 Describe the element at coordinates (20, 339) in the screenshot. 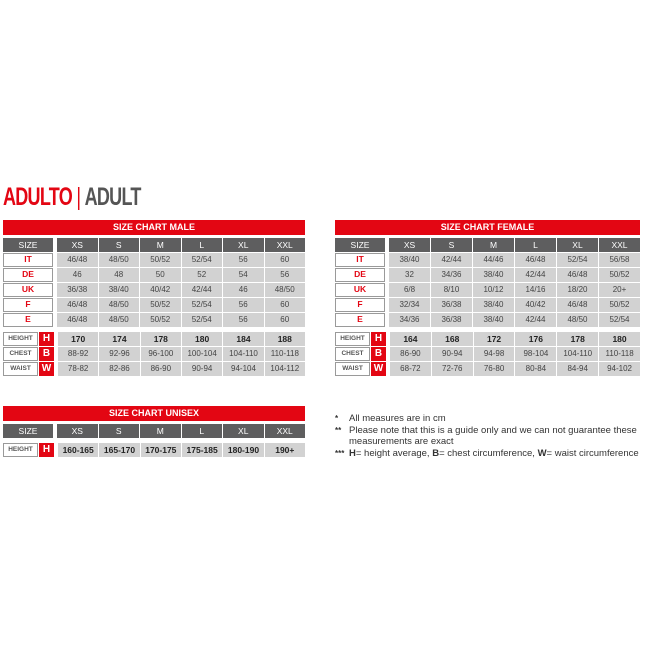

I see `measure-label: HEIGHT` at that location.